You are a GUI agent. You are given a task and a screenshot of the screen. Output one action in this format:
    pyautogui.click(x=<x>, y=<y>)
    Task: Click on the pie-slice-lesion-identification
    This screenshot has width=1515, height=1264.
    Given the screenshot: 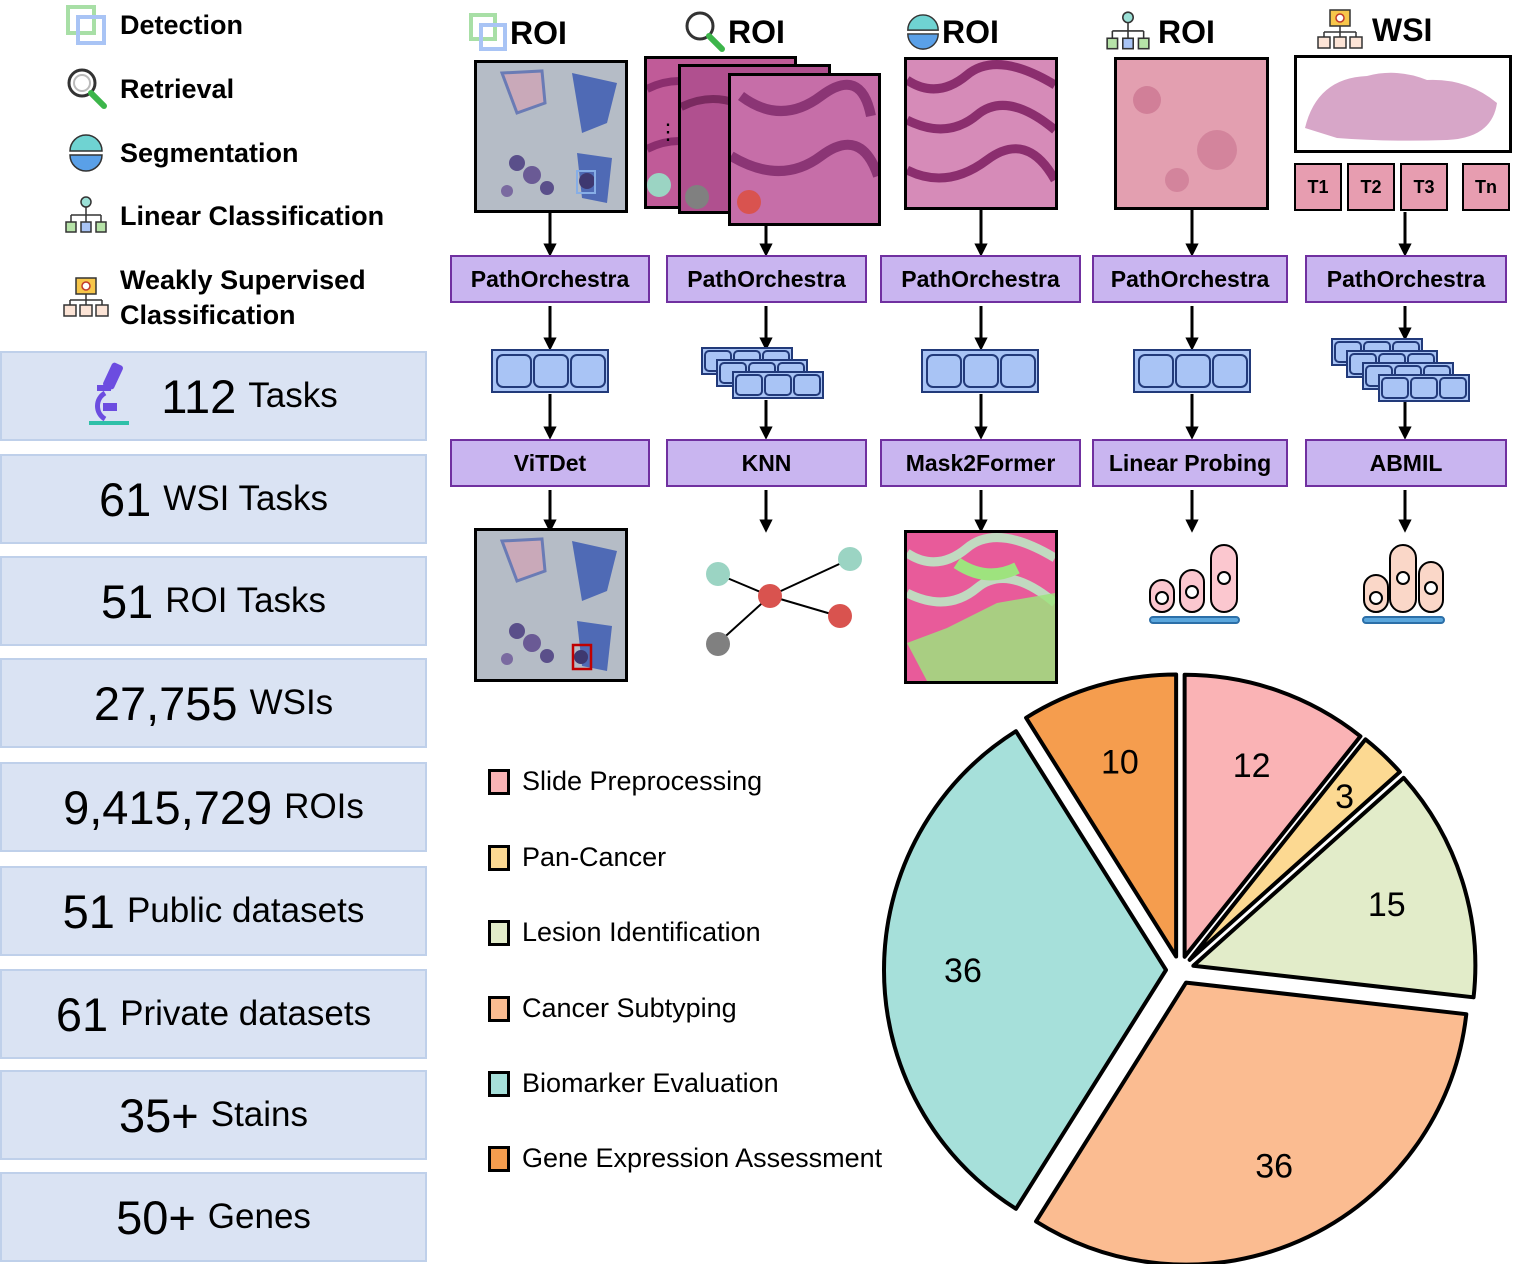 What is the action you would take?
    pyautogui.click(x=1334, y=887)
    